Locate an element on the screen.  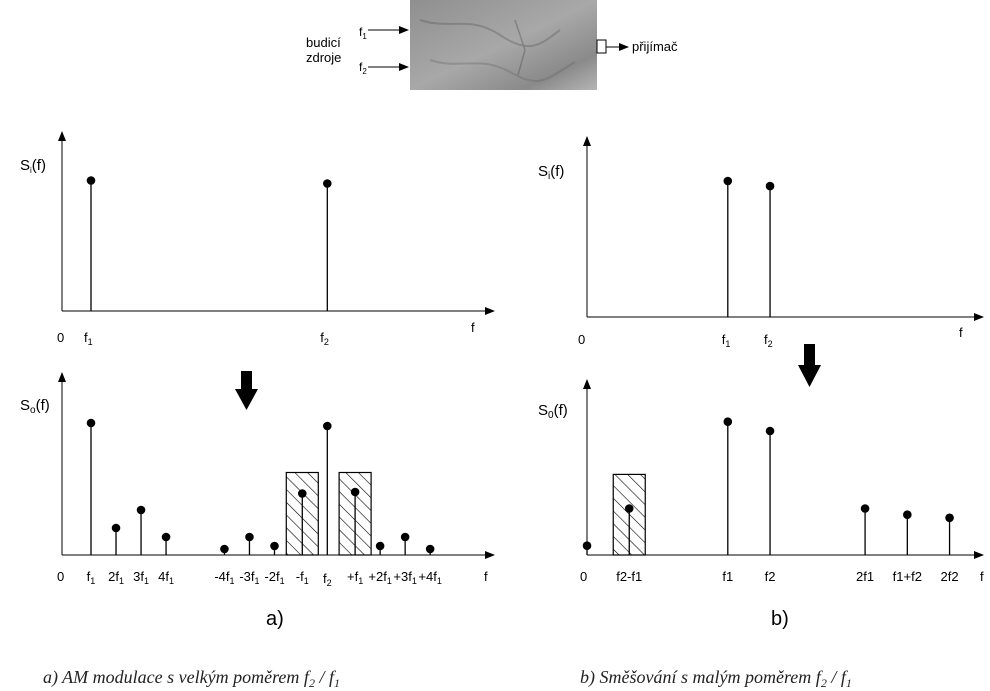
b-bot-tick-0: f2-f1 is located at coordinates (629, 576).